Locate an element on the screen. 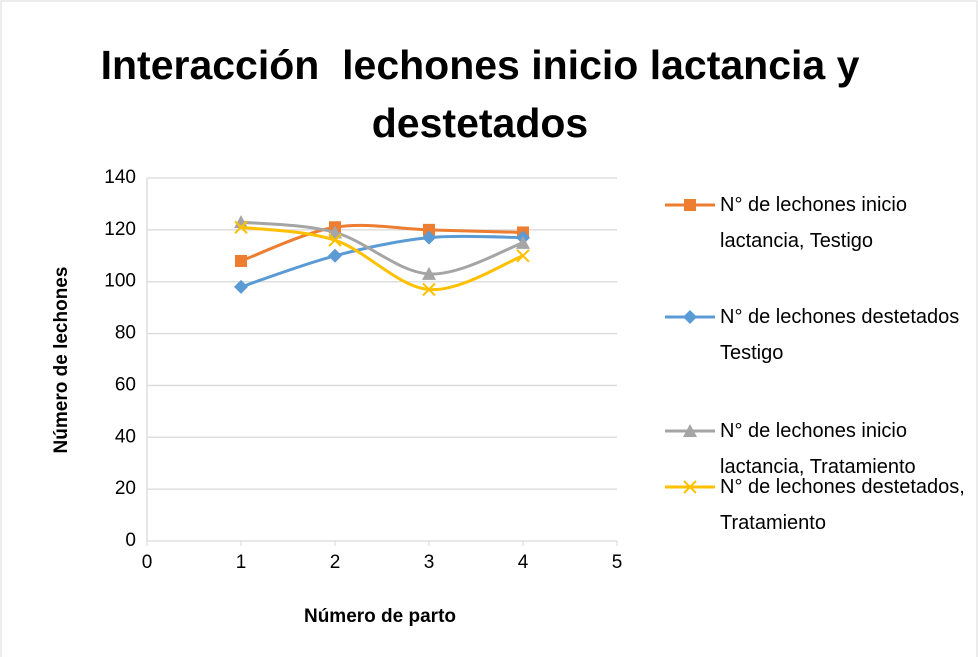 Image resolution: width=978 pixels, height=657 pixels. y-tick-label: 120 is located at coordinates (120, 229).